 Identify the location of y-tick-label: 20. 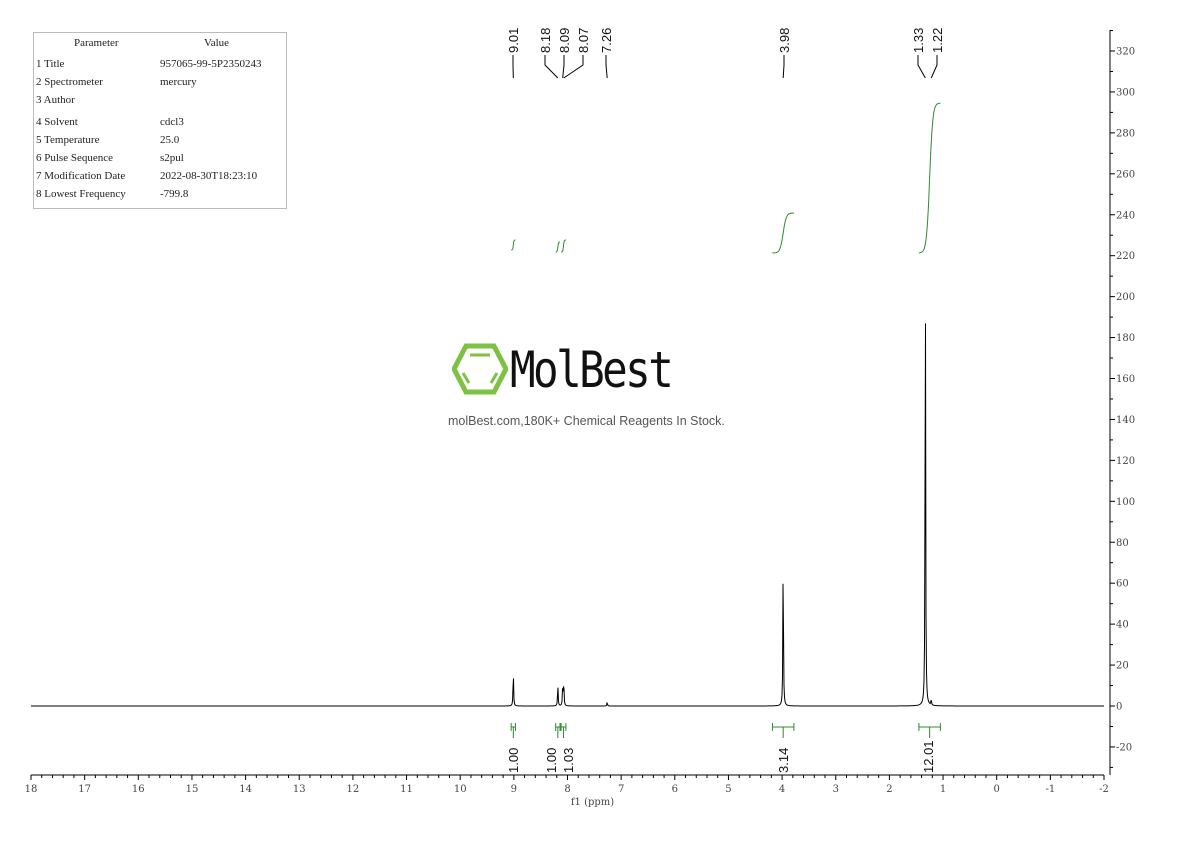
(1122, 666).